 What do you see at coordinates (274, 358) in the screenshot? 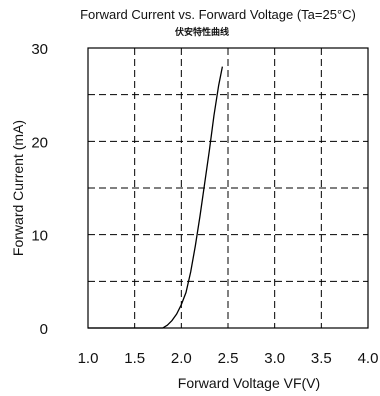
I see `x-tick-label: 3.0` at bounding box center [274, 358].